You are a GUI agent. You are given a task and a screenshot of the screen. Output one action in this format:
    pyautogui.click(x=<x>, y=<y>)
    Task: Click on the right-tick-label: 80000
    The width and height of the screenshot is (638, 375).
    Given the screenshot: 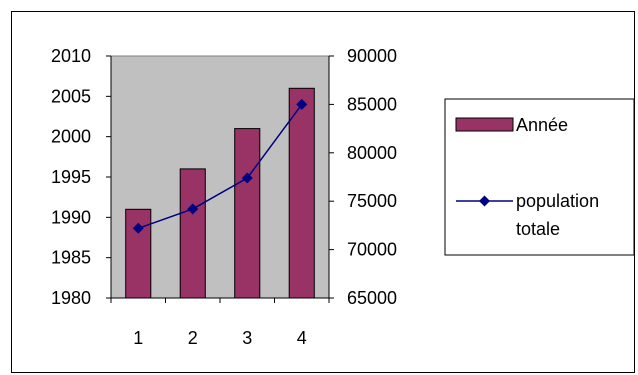 What is the action you would take?
    pyautogui.click(x=372, y=153)
    